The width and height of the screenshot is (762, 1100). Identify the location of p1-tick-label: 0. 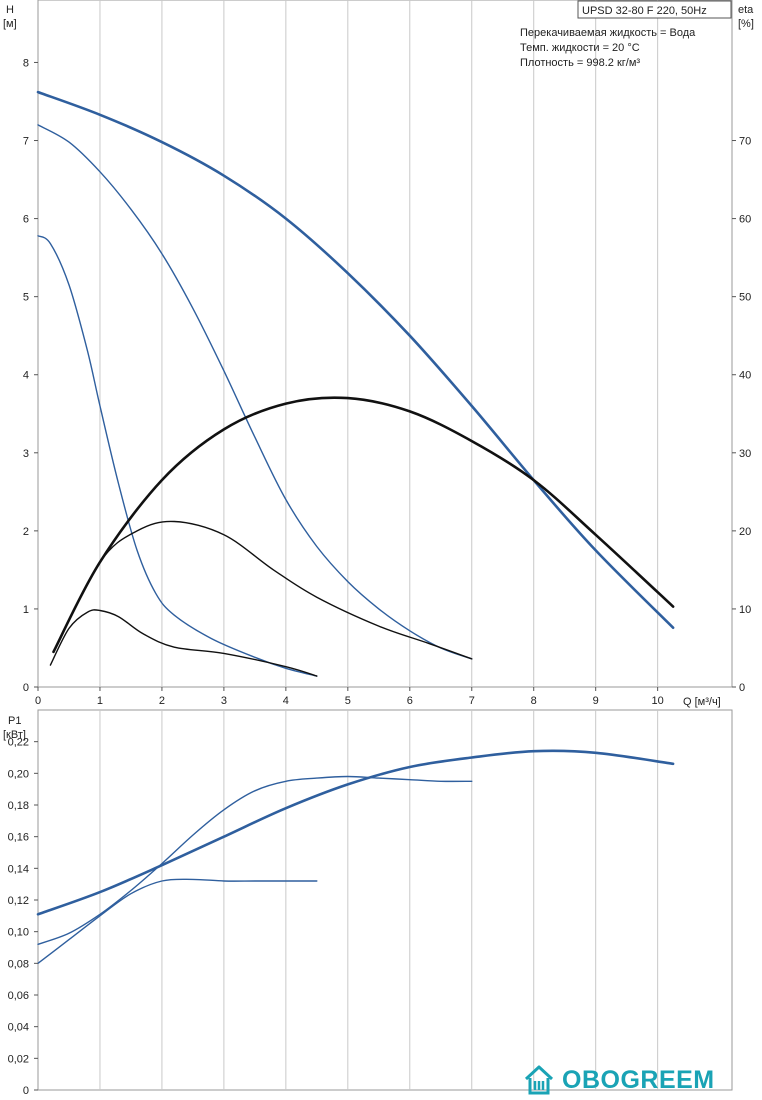
(26, 1091).